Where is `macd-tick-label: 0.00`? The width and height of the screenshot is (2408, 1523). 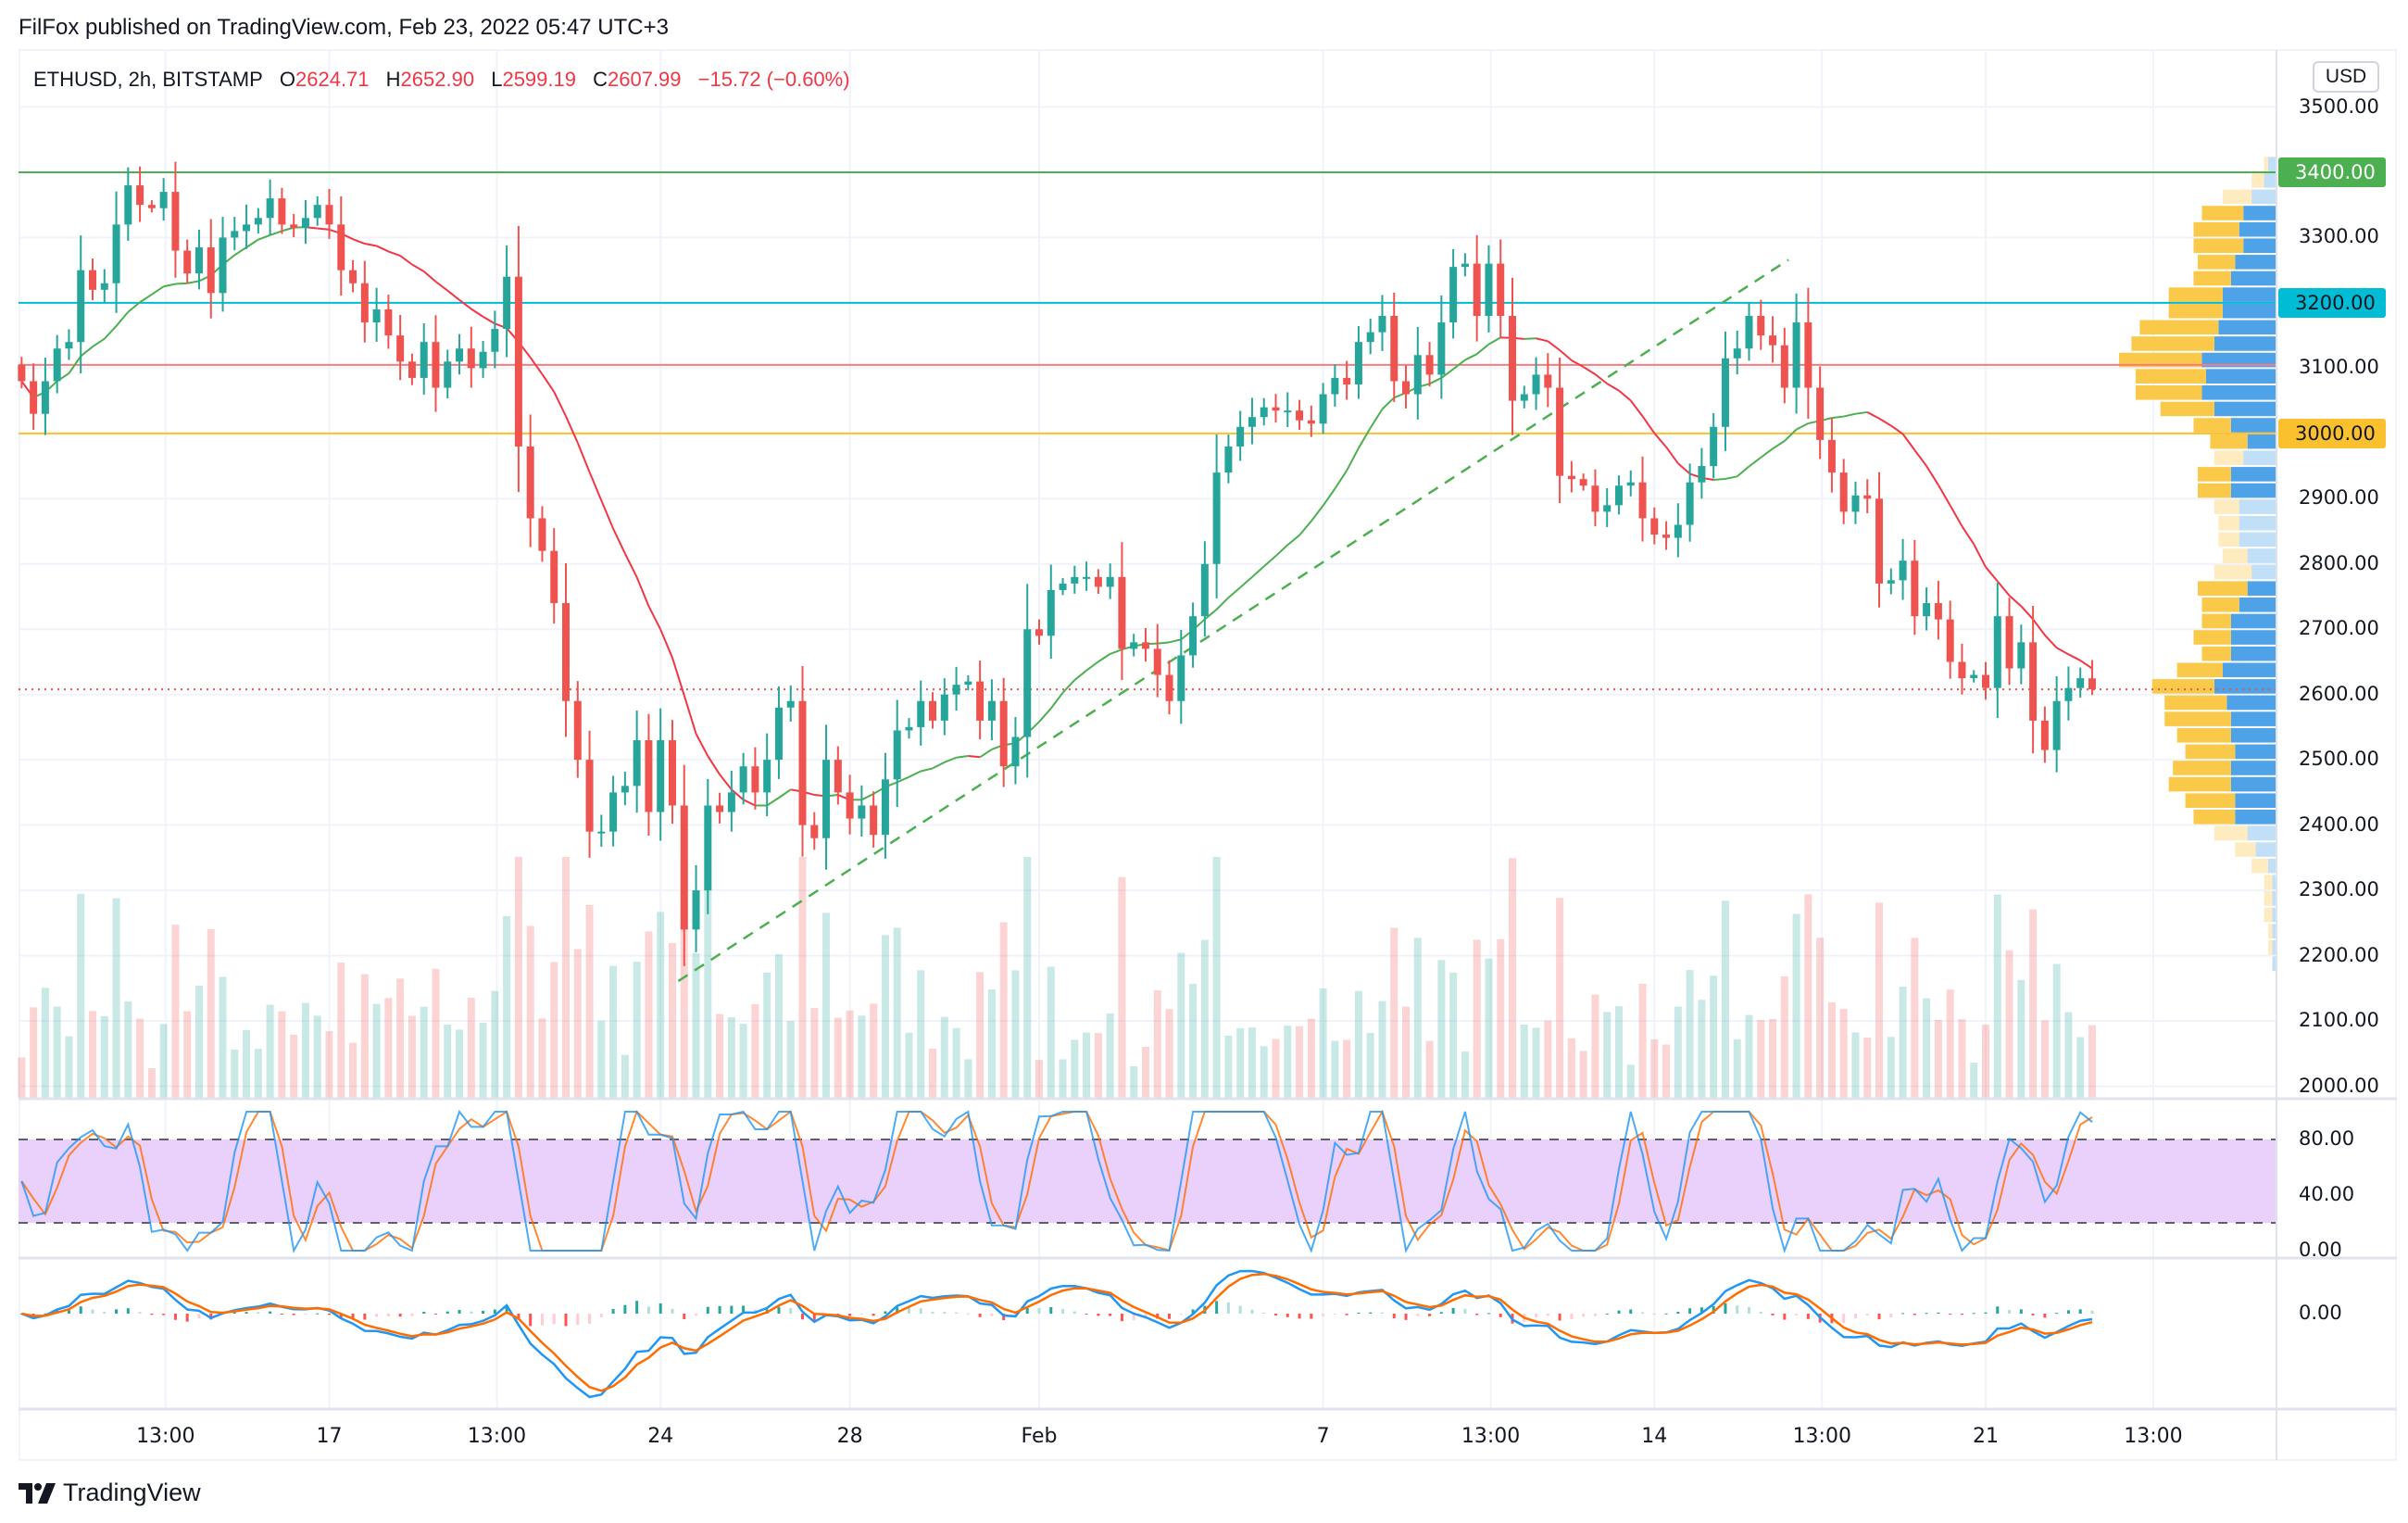 macd-tick-label: 0.00 is located at coordinates (2320, 1313).